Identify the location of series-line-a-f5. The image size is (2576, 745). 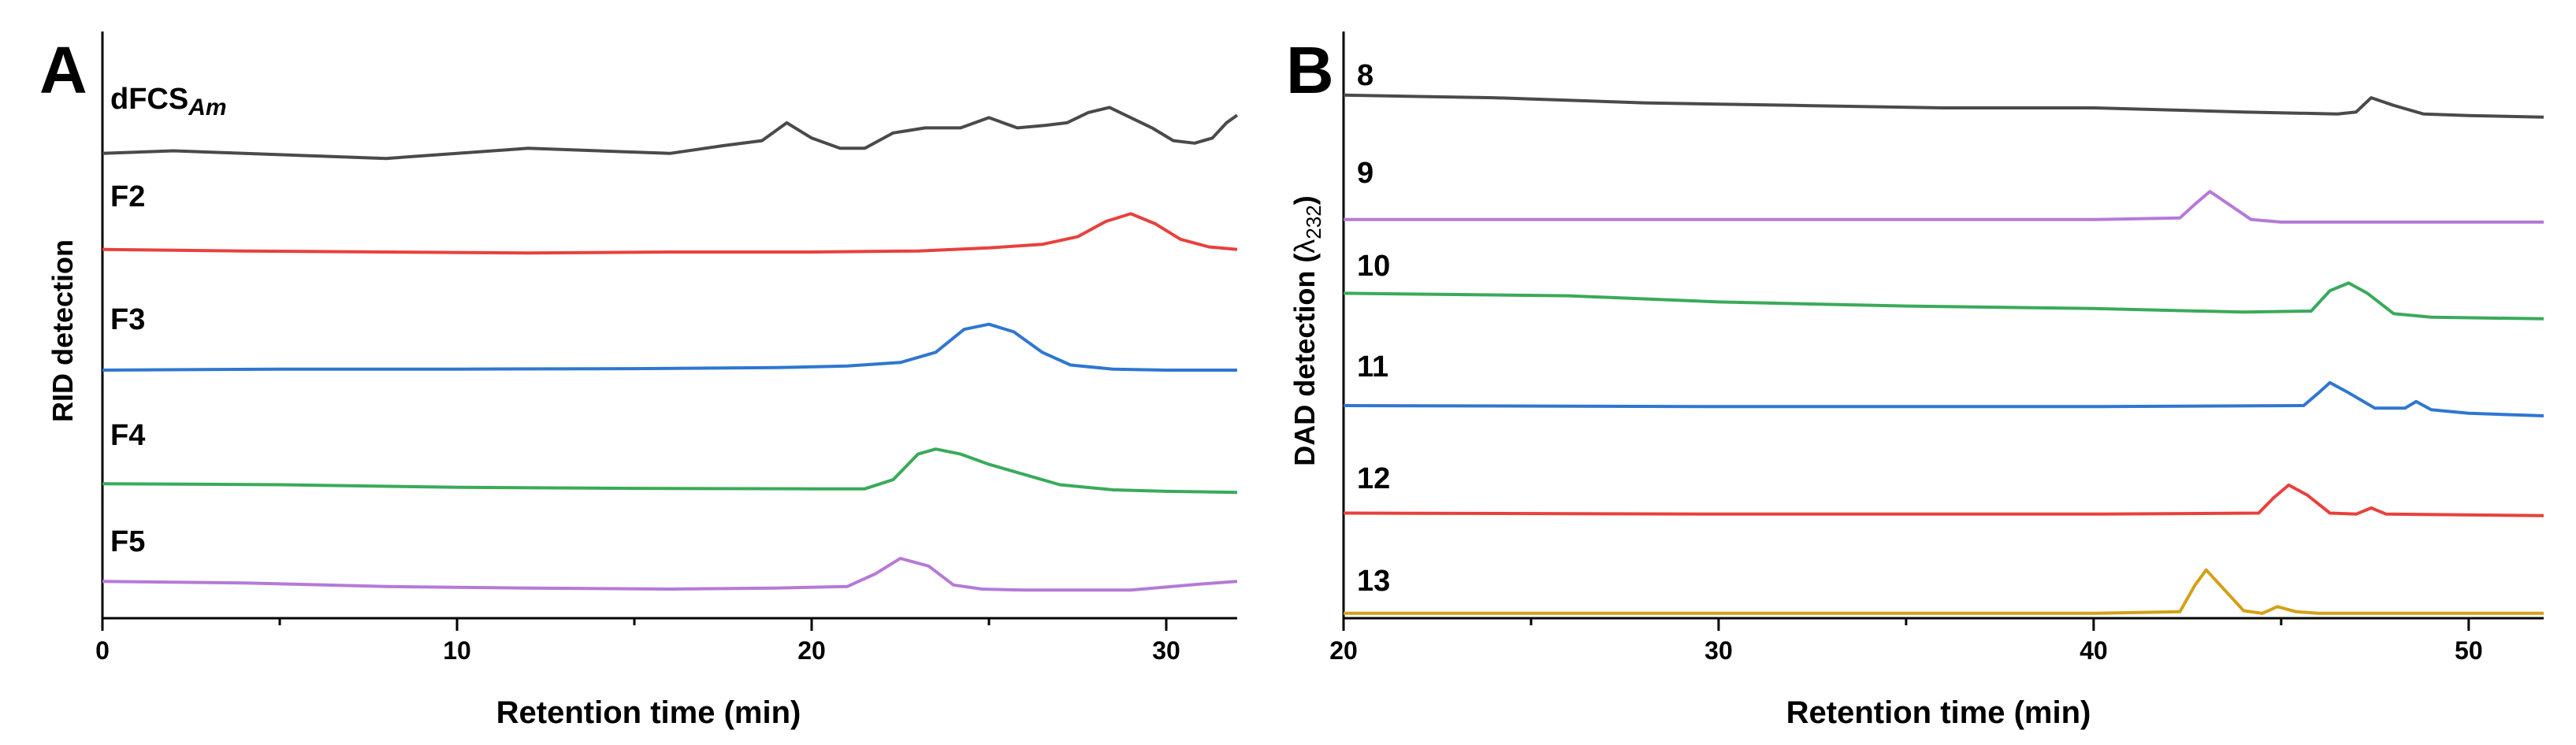
(670, 574).